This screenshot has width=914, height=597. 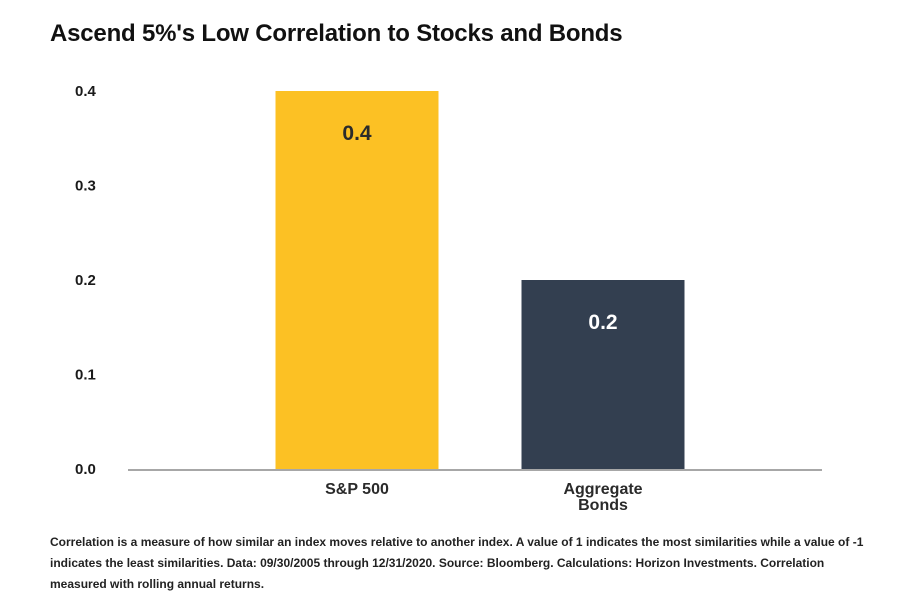 I want to click on y-tick-label: 0.1, so click(x=85, y=375).